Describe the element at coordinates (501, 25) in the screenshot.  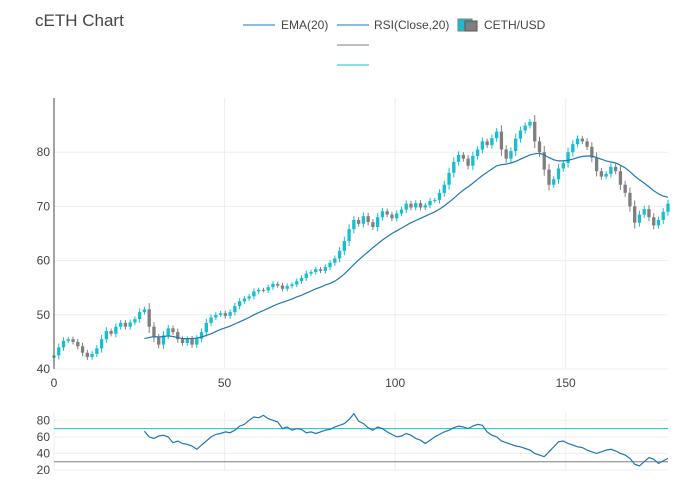
I see `legend-item-ceth: CETH/USD` at that location.